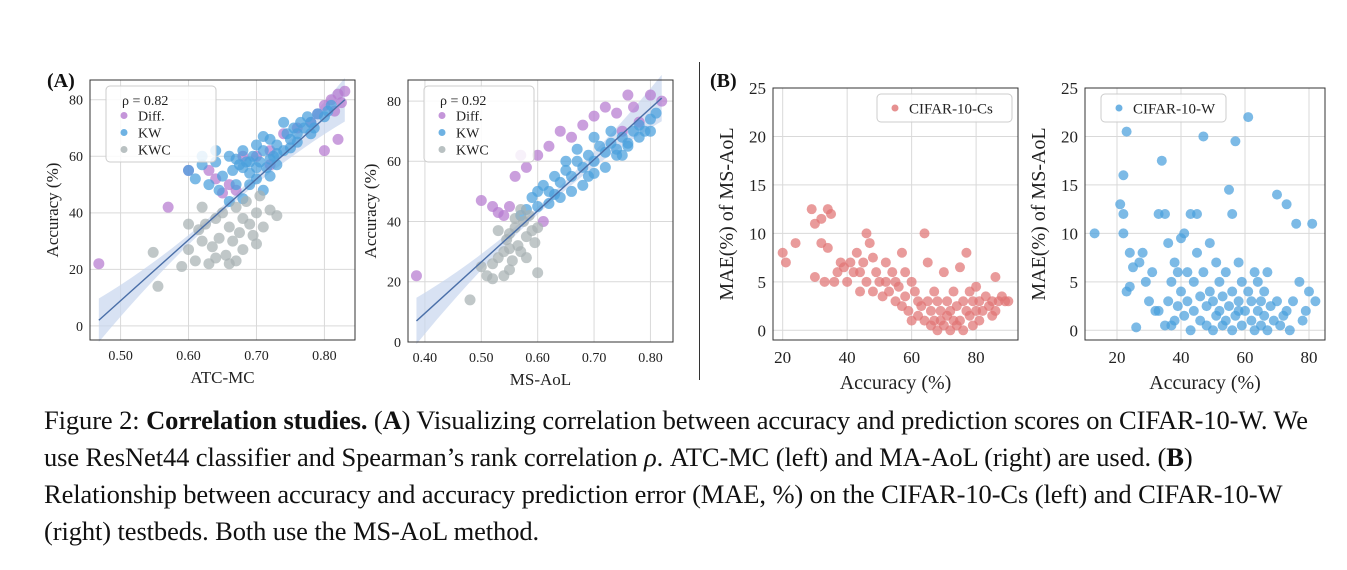 The image size is (1347, 570). Describe the element at coordinates (1039, 213) in the screenshot. I see `y-axis-label: MAE(%) of MS-AoL` at that location.